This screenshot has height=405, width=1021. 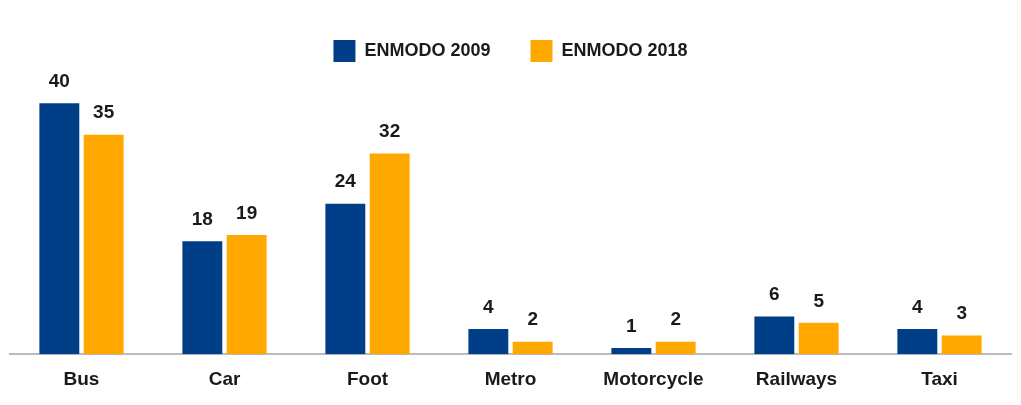 I want to click on legend-label: ENMODO 2009, so click(x=427, y=49).